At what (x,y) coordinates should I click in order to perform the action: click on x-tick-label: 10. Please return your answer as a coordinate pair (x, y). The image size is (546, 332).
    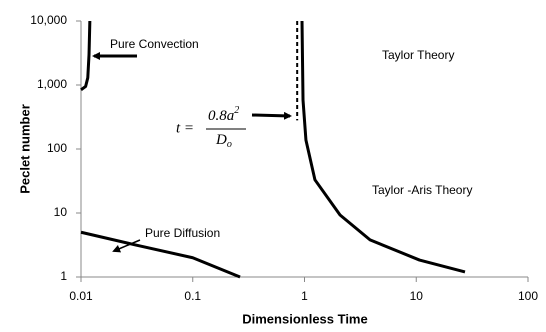
    Looking at the image, I should click on (417, 296).